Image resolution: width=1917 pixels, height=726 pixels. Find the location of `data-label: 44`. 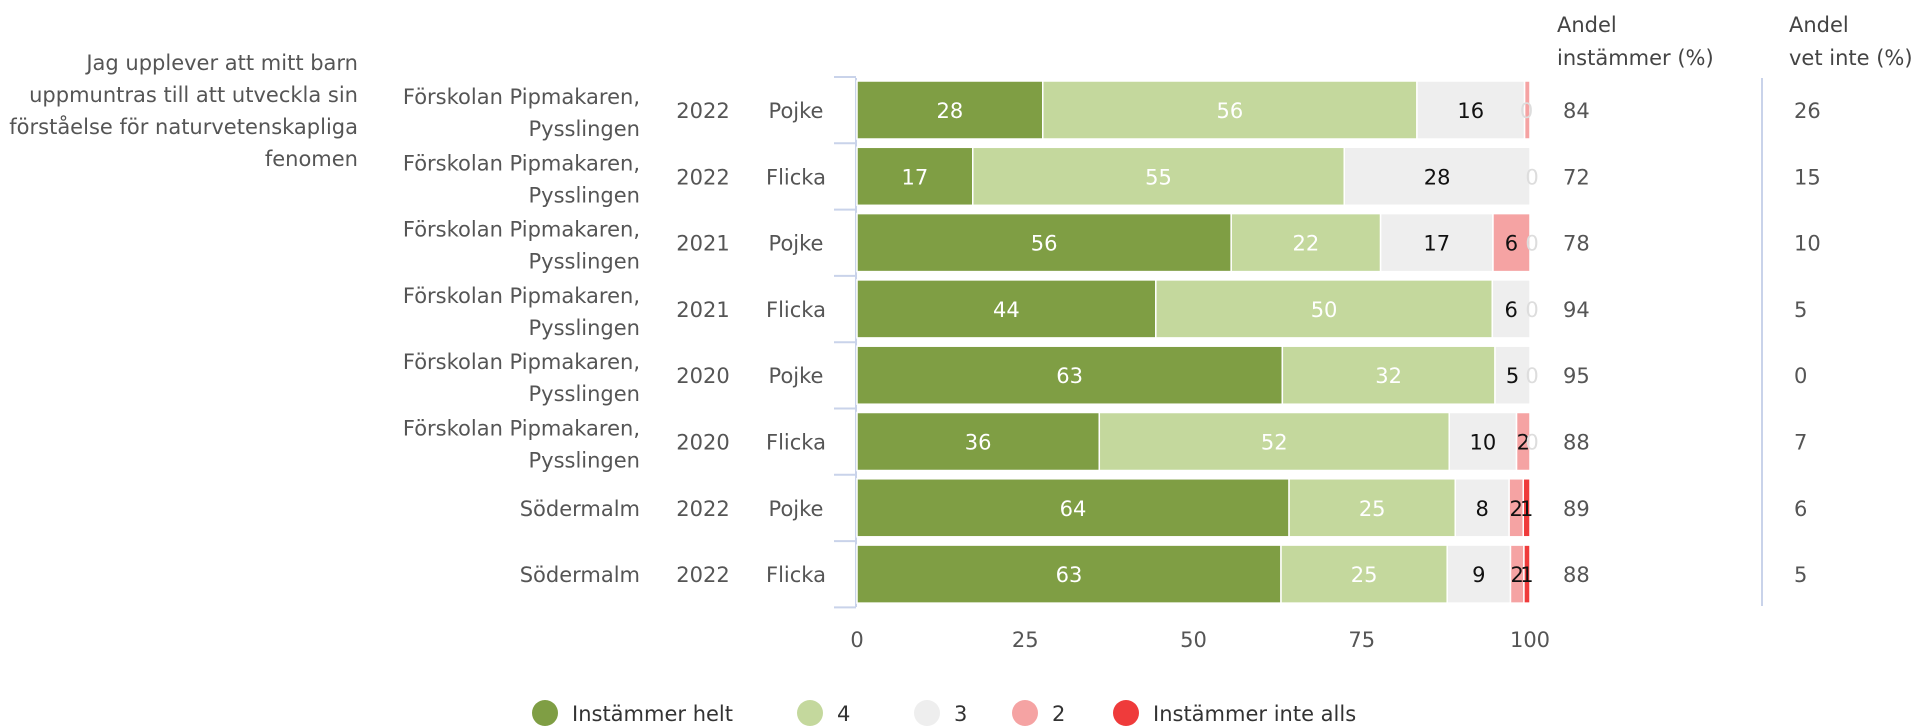

data-label: 44 is located at coordinates (1006, 310).